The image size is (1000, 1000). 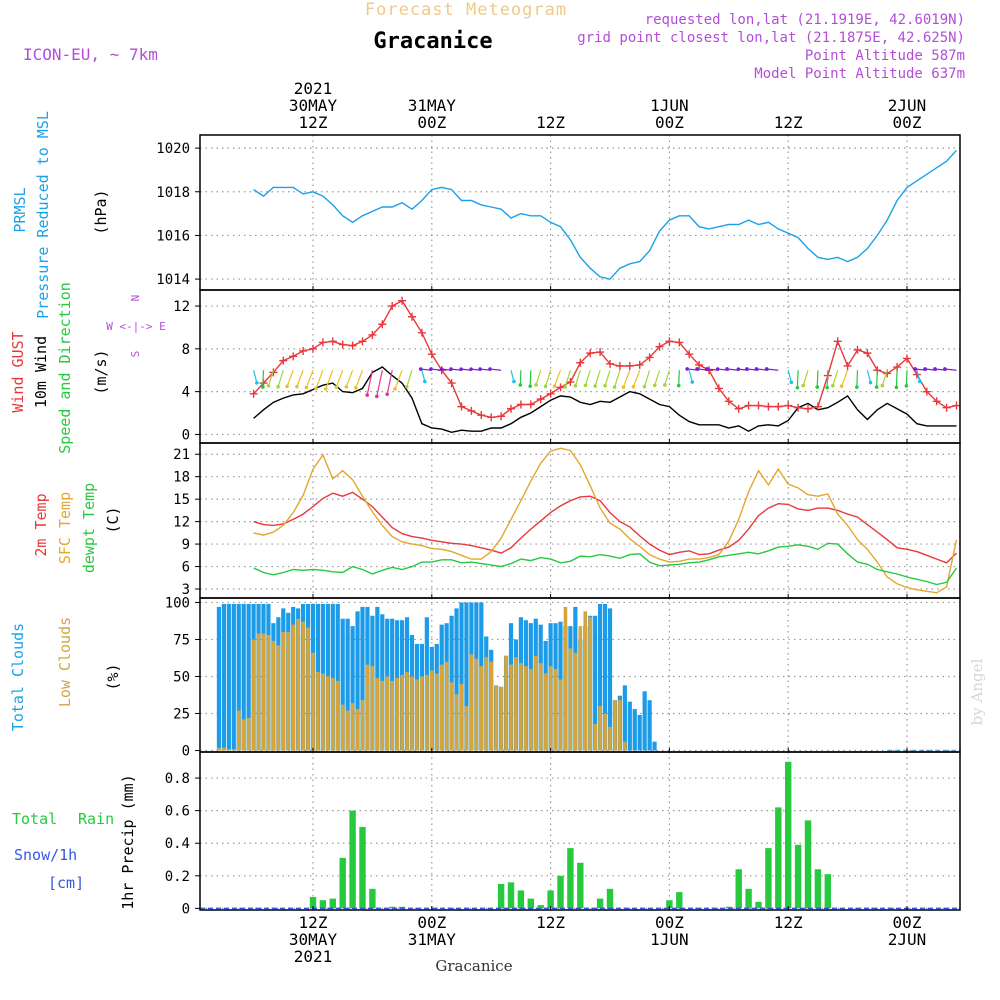 What do you see at coordinates (605, 214) in the screenshot?
I see `series-line-prmsl` at bounding box center [605, 214].